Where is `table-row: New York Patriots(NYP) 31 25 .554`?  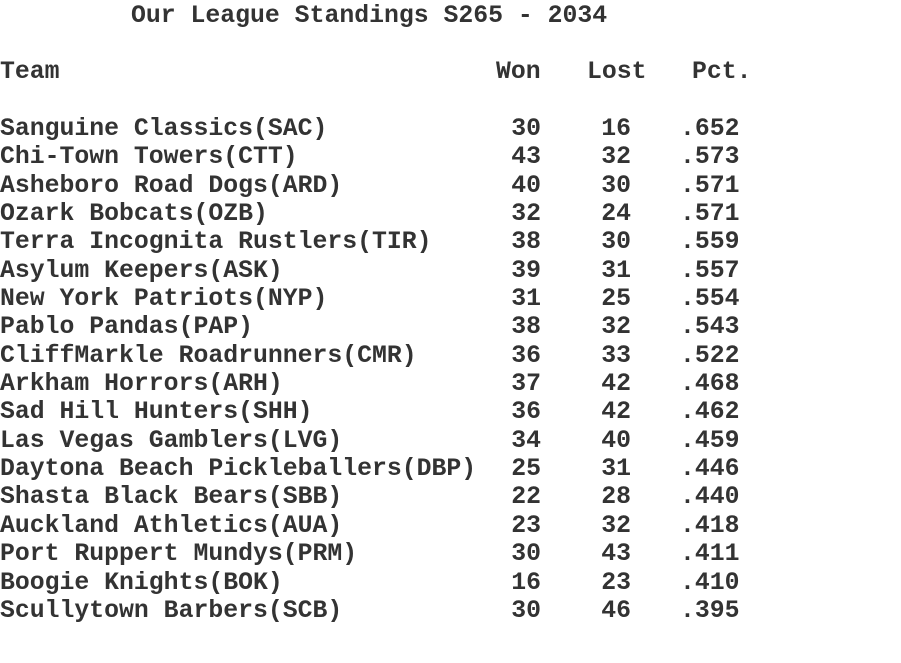 table-row: New York Patriots(NYP) 31 25 .554 is located at coordinates (450, 299).